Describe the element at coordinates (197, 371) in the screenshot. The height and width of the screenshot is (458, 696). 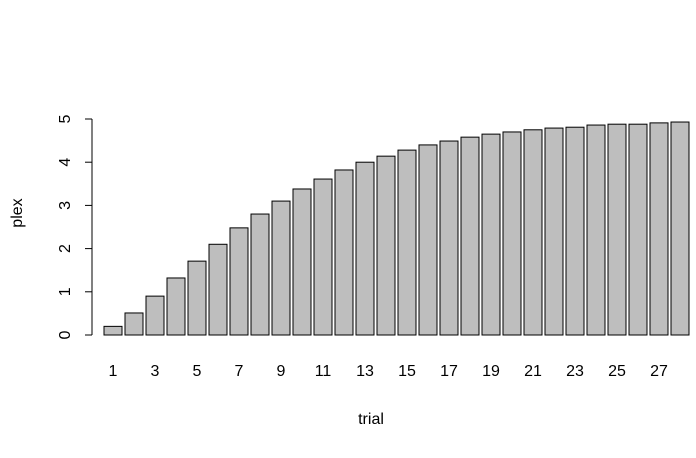
I see `x-tick-label: 5` at that location.